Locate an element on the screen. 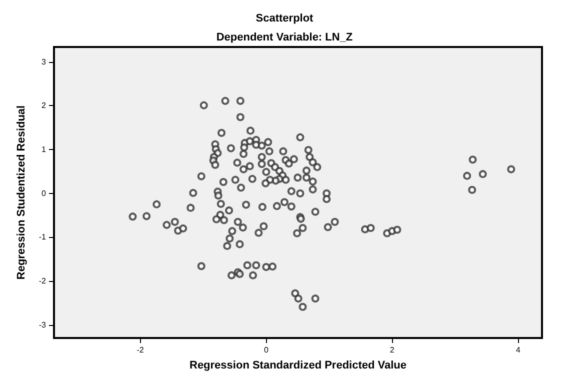  x-tick-label: 0 is located at coordinates (266, 350).